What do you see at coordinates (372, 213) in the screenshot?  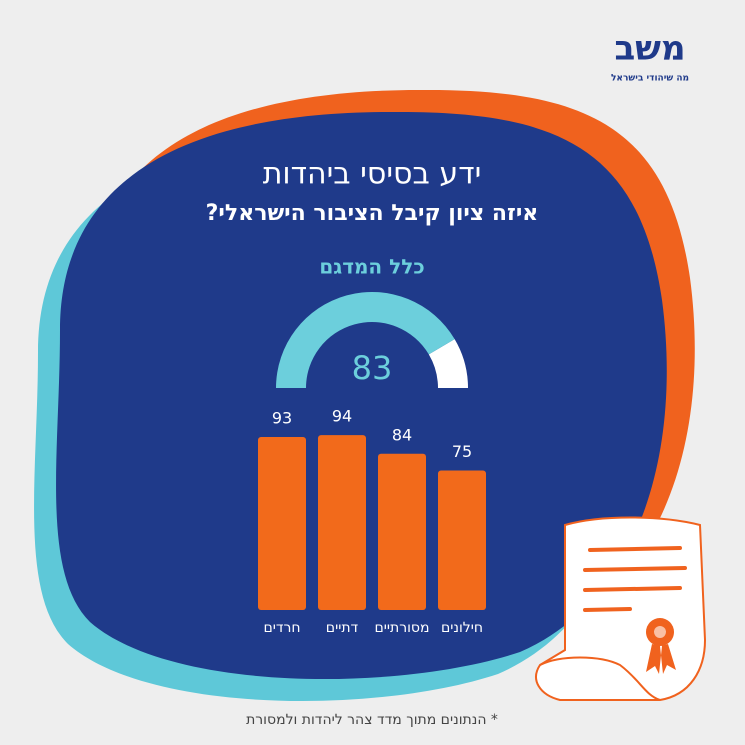 I see `subtitle: איזה ציון קיבל הציבור הישראלי?` at bounding box center [372, 213].